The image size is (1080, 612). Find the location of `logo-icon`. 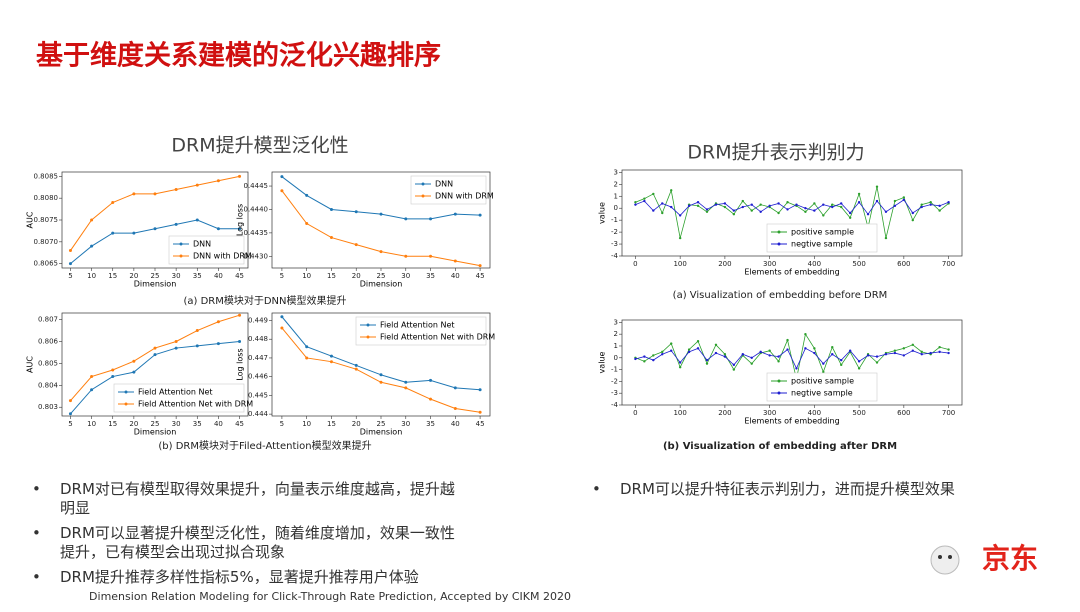

logo-icon is located at coordinates (940, 557).